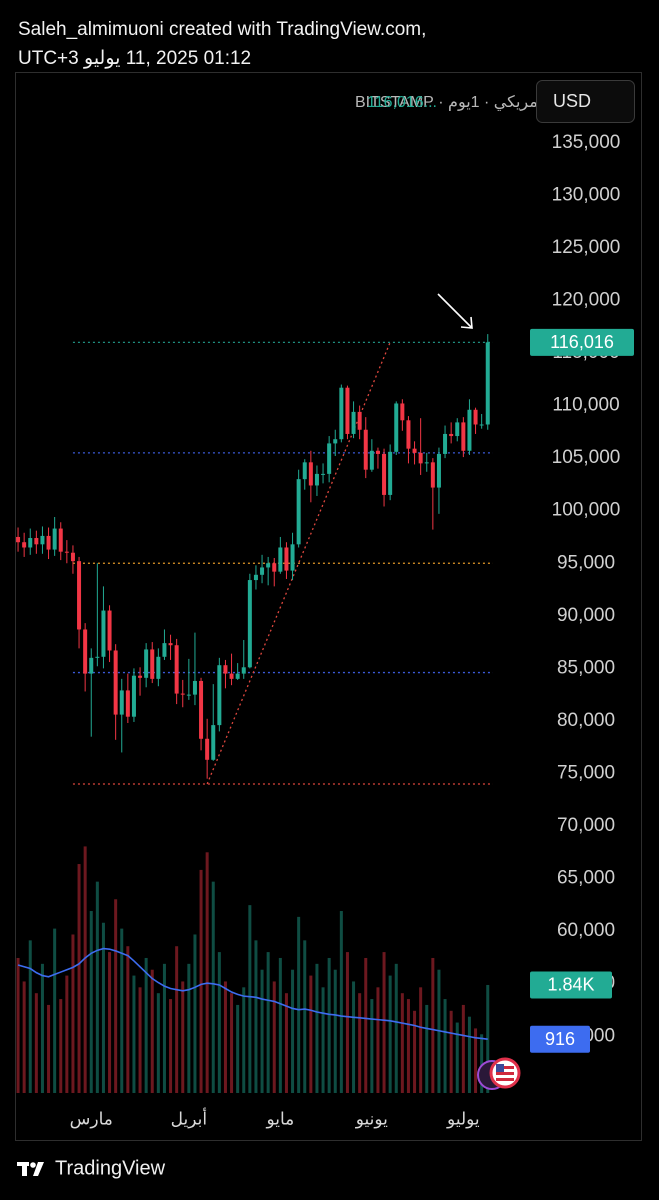 Image resolution: width=659 pixels, height=1200 pixels. I want to click on currency-label: USD, so click(572, 101).